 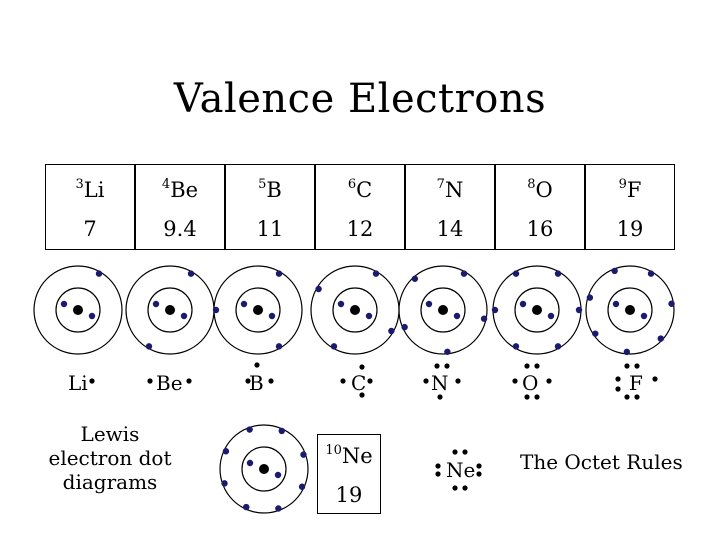 What do you see at coordinates (349, 455) in the screenshot?
I see `element-symbol: 10Ne` at bounding box center [349, 455].